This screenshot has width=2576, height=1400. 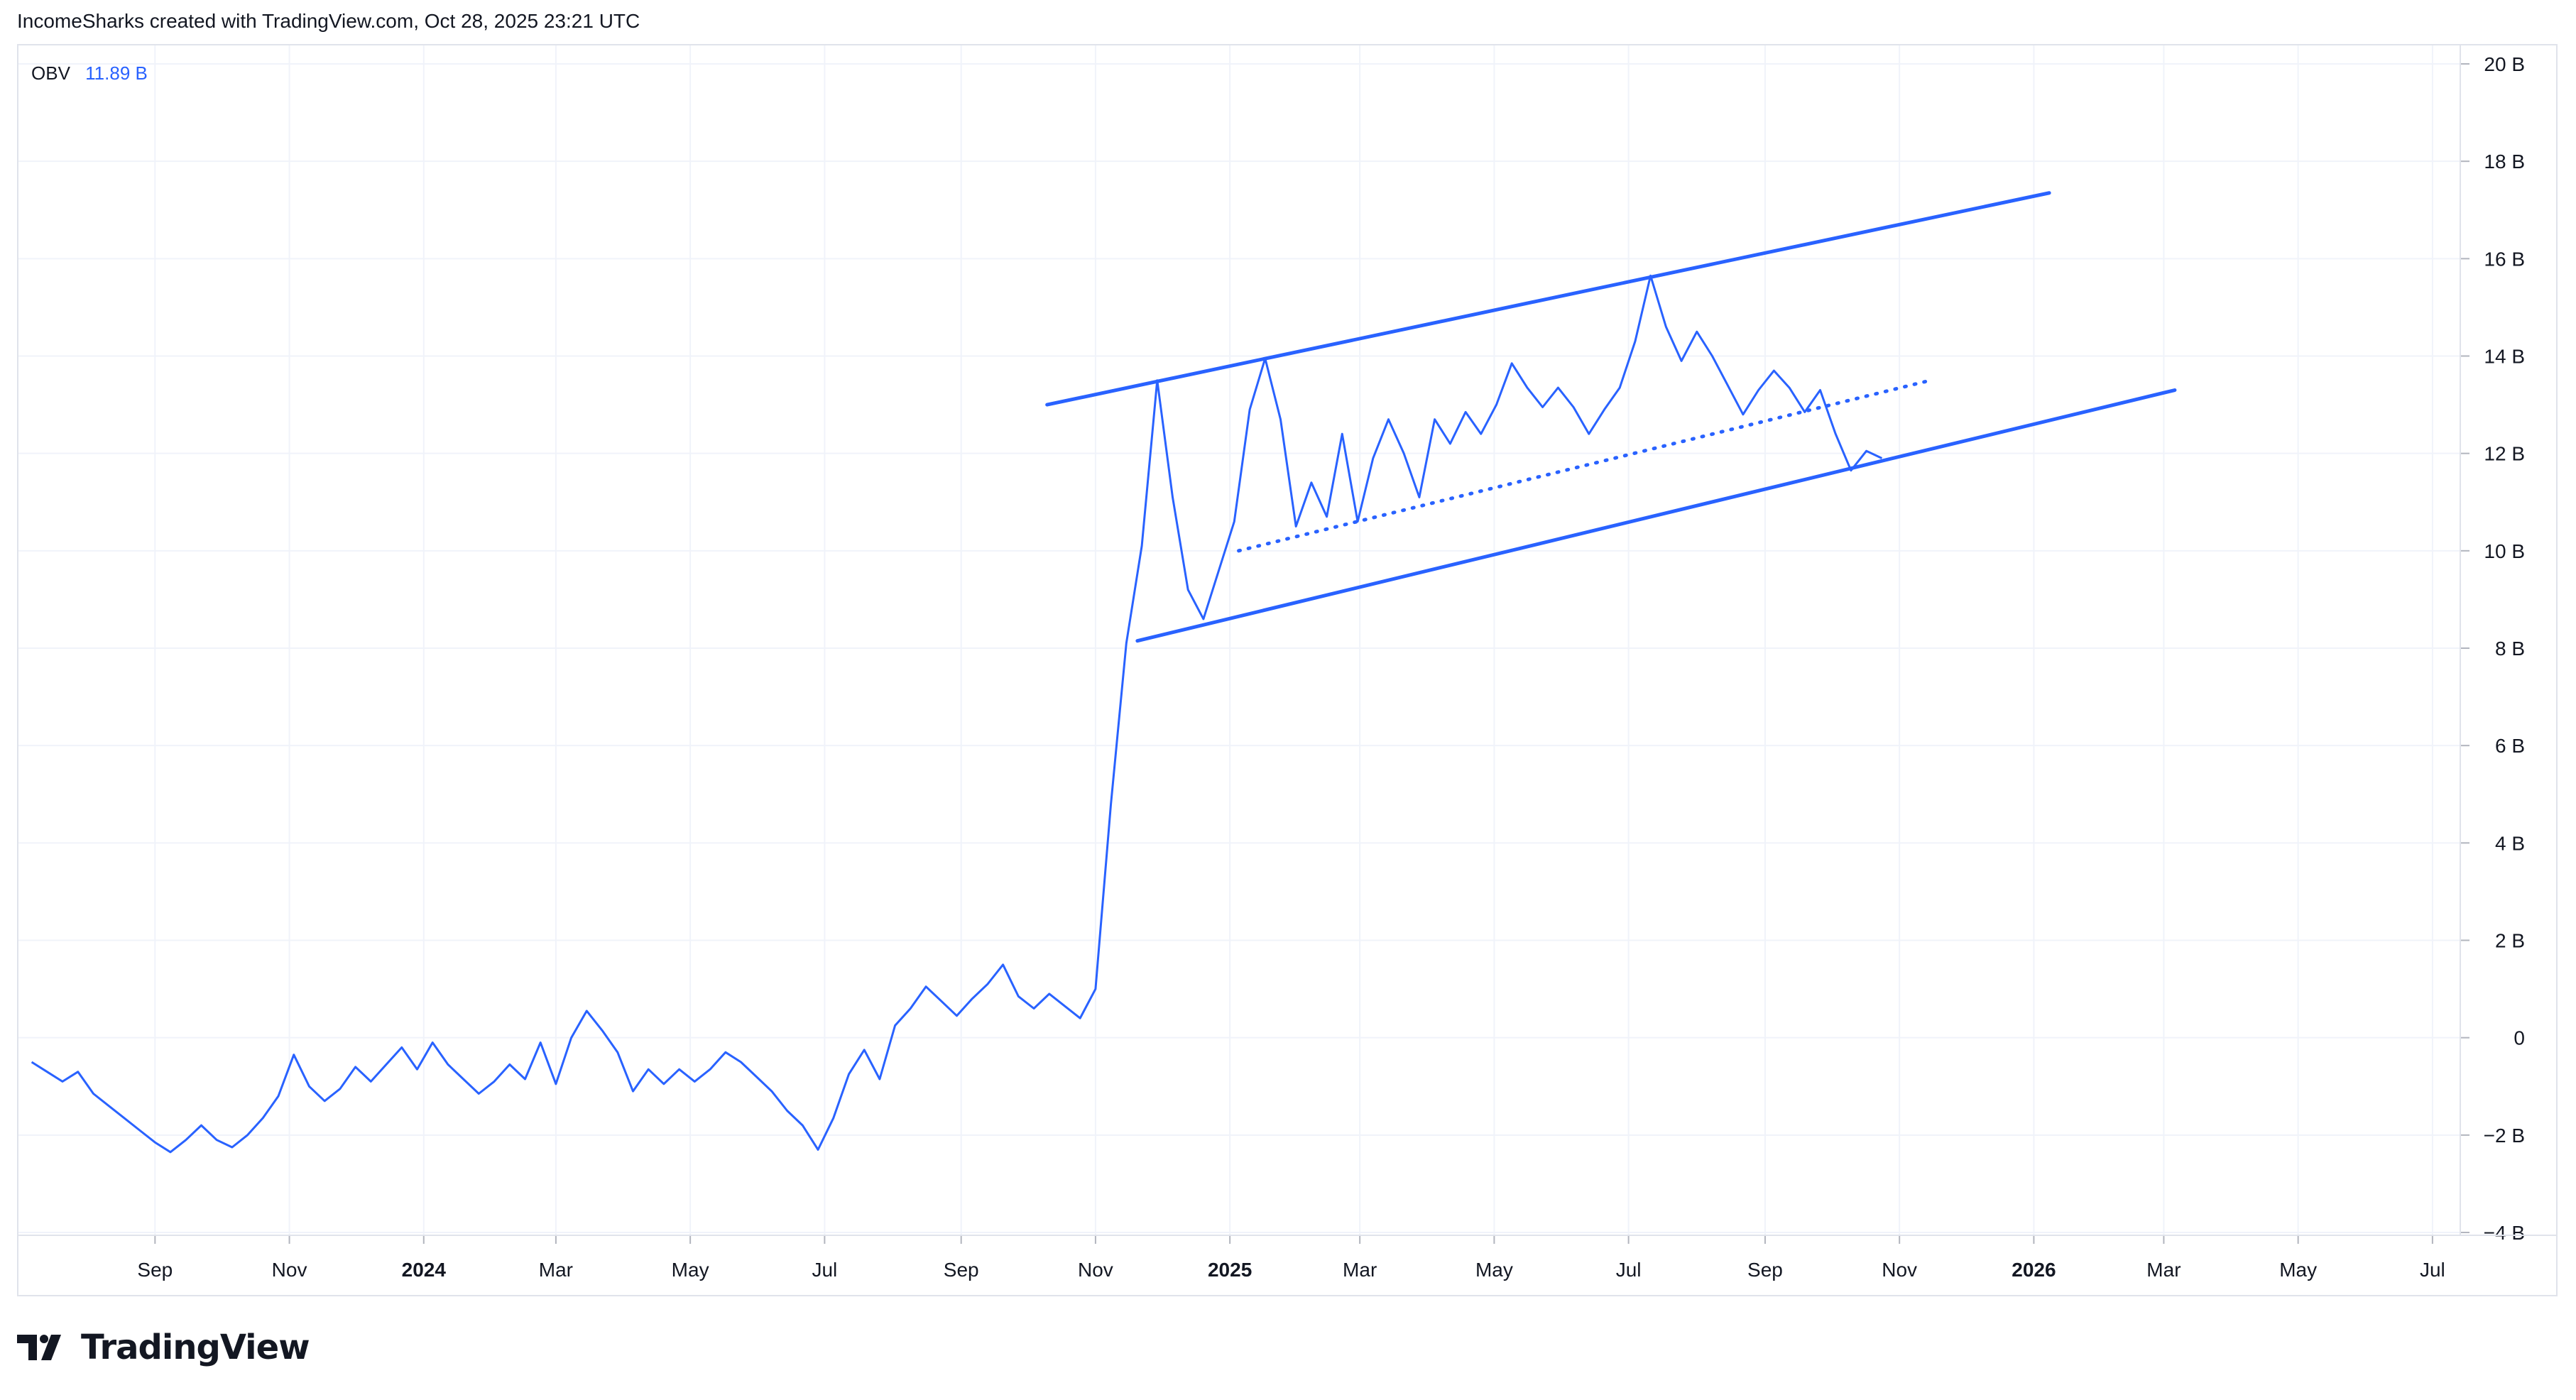 I want to click on y-tick-label: 14 B, so click(x=2504, y=357).